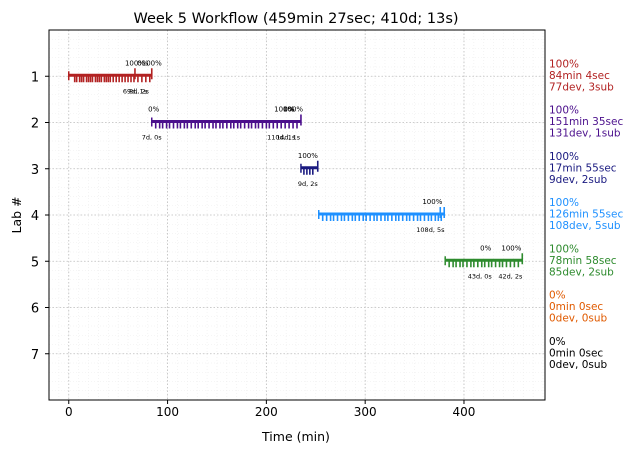 Image resolution: width=637 pixels, height=453 pixels. I want to click on lane-2-sub-label: 110d, 1s, so click(281, 138).